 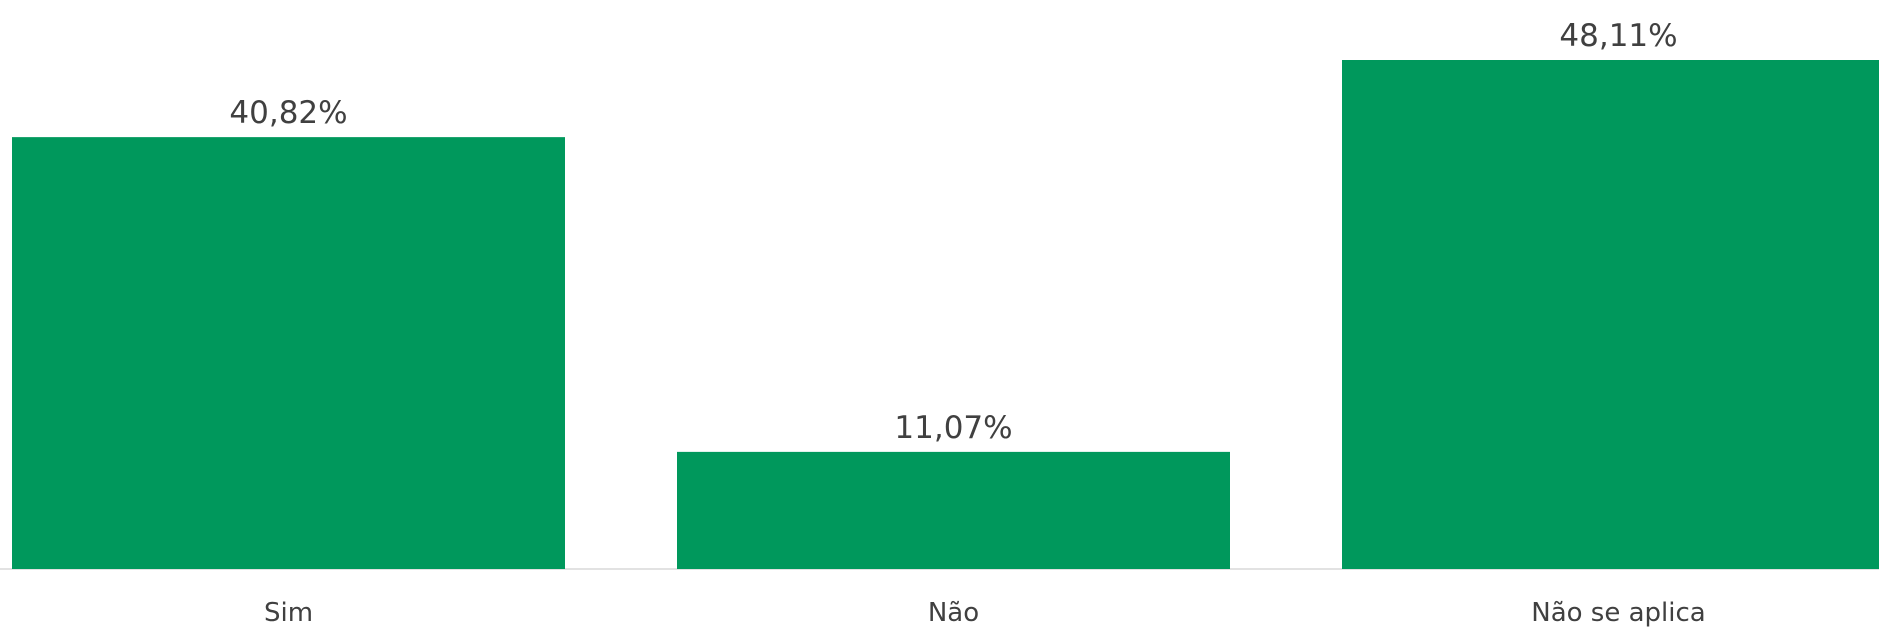 What do you see at coordinates (953, 510) in the screenshot?
I see `bar` at bounding box center [953, 510].